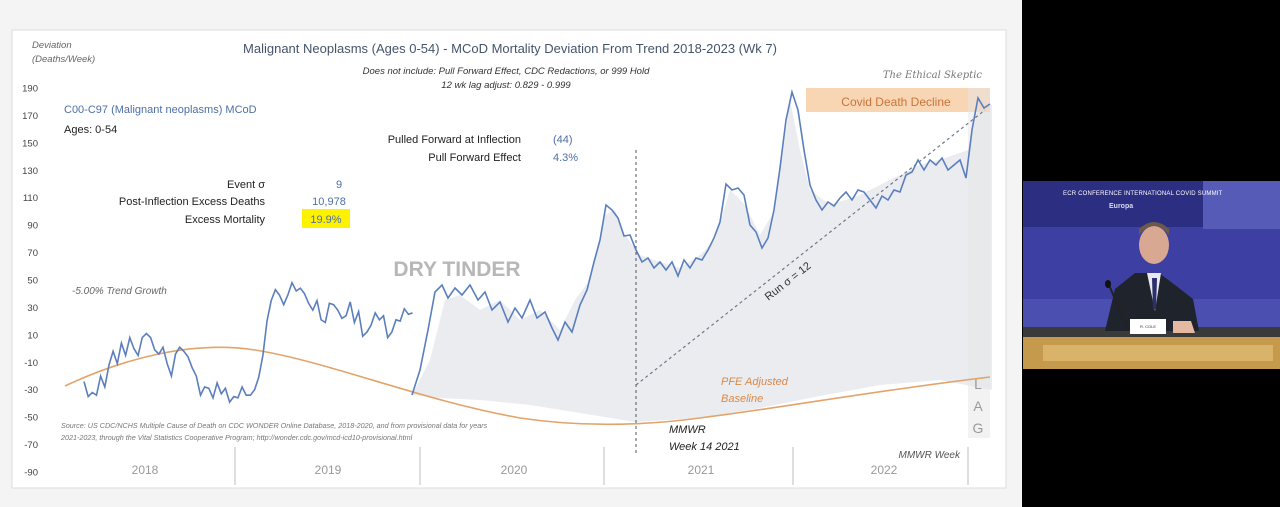 The width and height of the screenshot is (1280, 507). What do you see at coordinates (979, 263) in the screenshot?
I see `lag-band` at bounding box center [979, 263].